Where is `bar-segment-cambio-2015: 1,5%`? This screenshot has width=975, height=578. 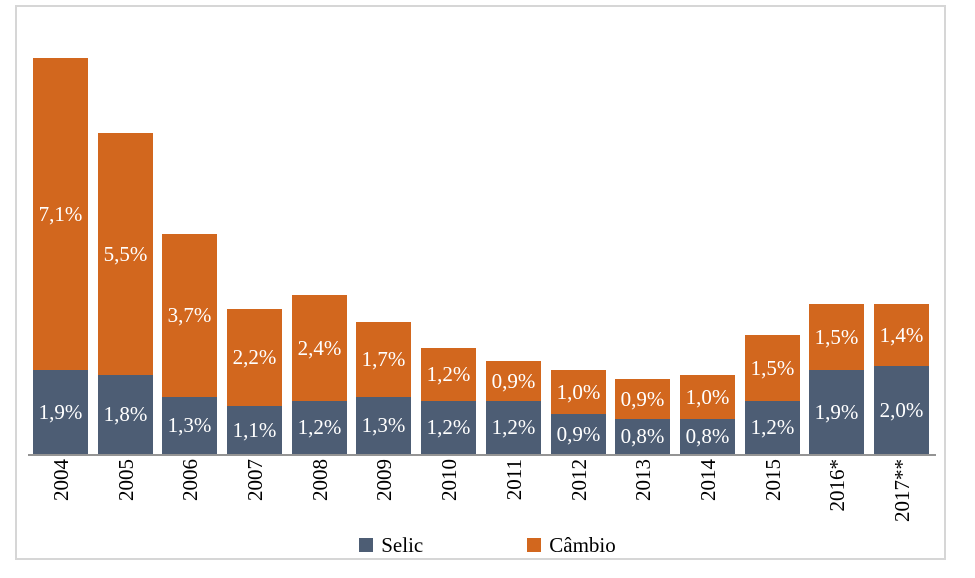
bar-segment-cambio-2015: 1,5% is located at coordinates (772, 368).